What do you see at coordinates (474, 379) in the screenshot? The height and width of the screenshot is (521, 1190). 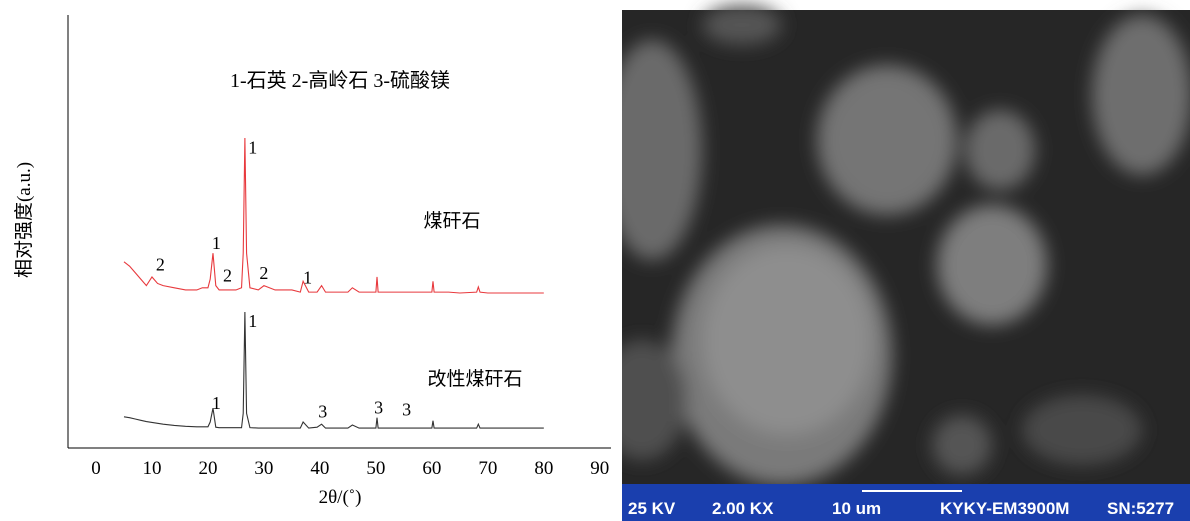 I see `series-label: 改性煤矸石` at bounding box center [474, 379].